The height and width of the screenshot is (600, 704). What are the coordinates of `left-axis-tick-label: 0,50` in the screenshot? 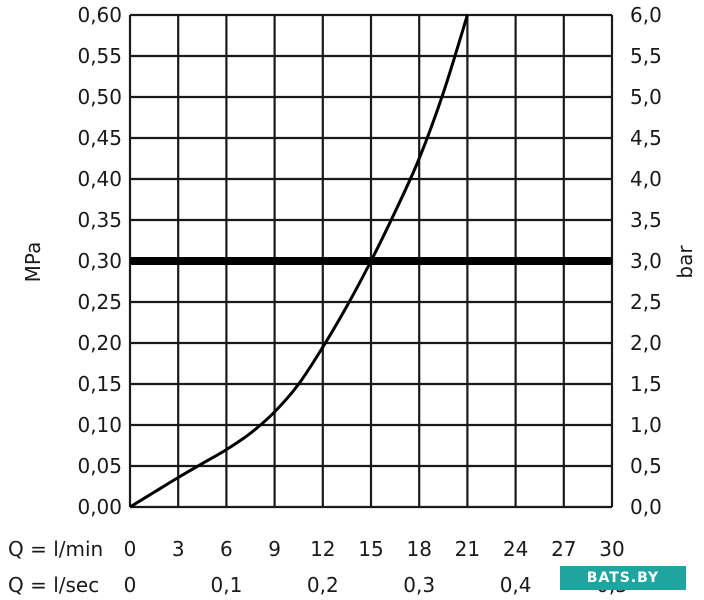 It's located at (99, 97).